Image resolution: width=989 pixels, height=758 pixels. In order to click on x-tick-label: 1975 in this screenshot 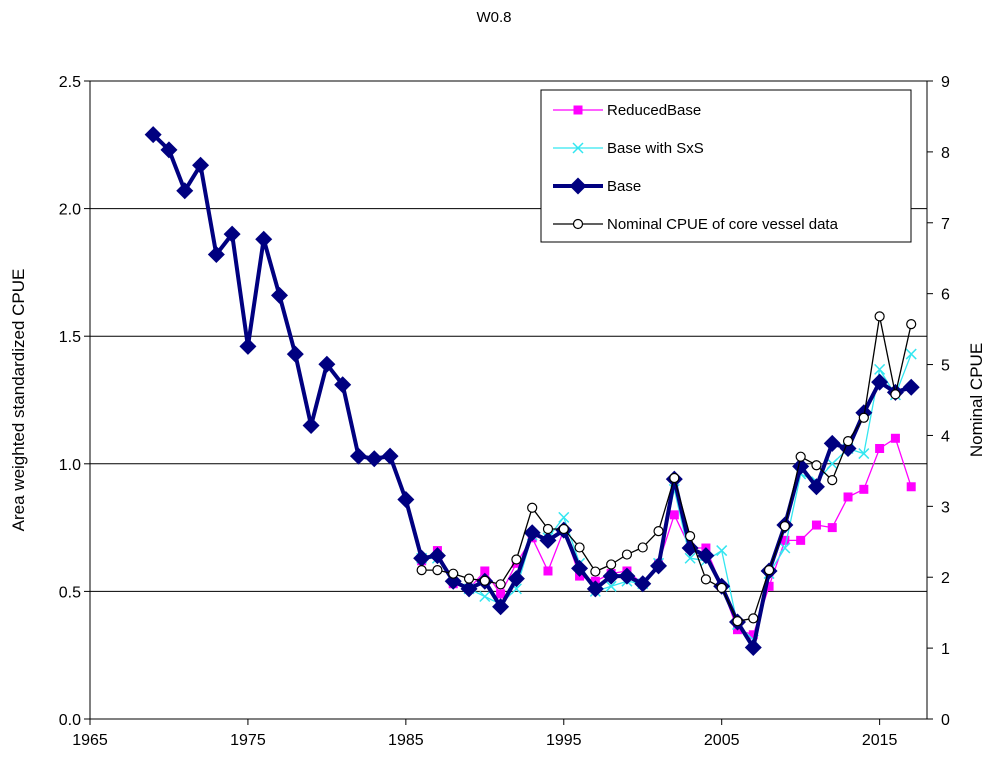, I will do `click(248, 740)`.